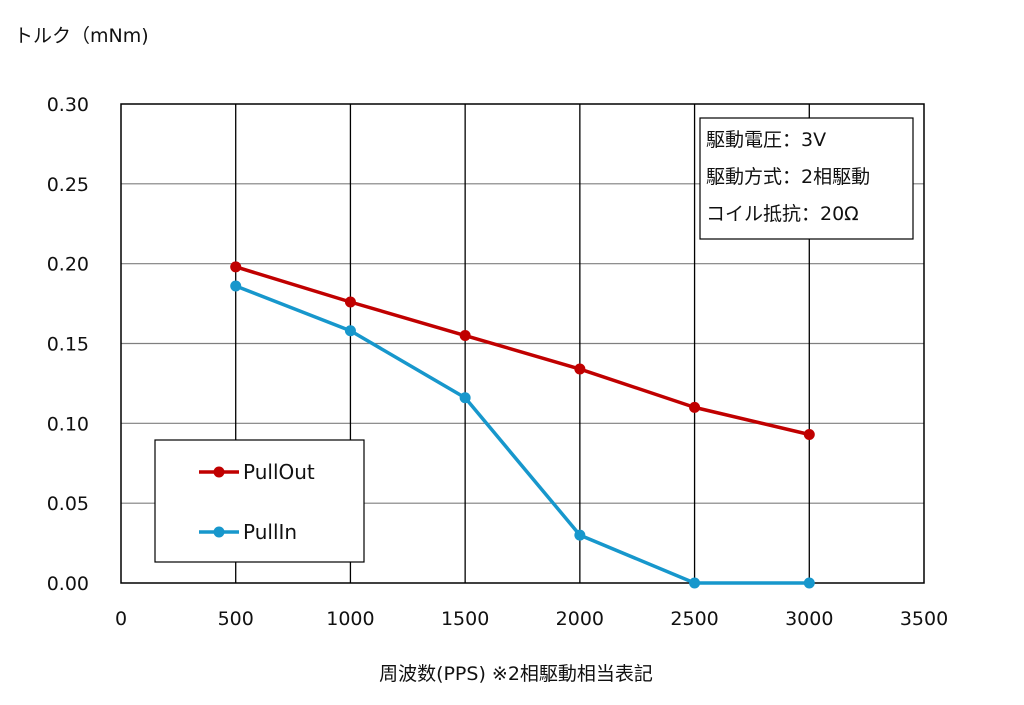  Describe the element at coordinates (270, 532) in the screenshot. I see `legend-label: PullIn` at that location.